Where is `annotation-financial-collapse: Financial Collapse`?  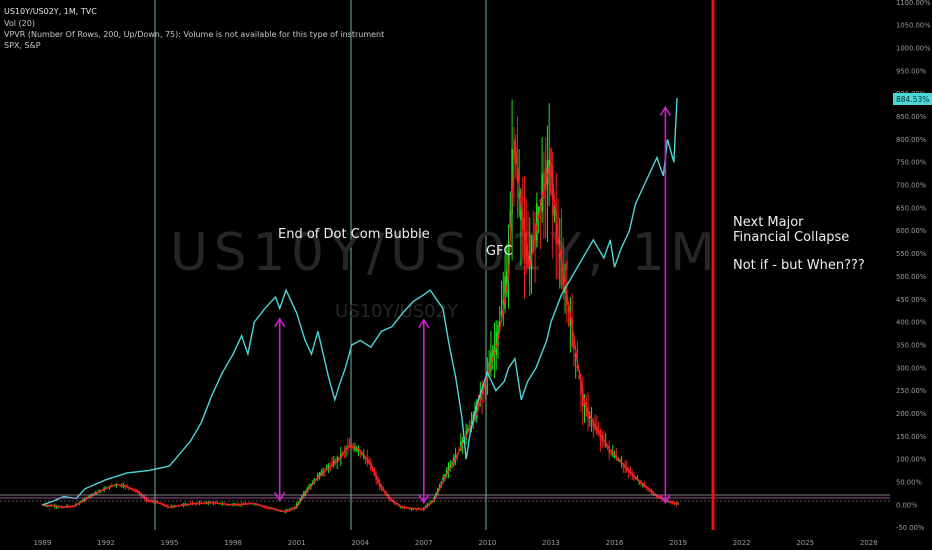
annotation-financial-collapse: Financial Collapse is located at coordinates (791, 237).